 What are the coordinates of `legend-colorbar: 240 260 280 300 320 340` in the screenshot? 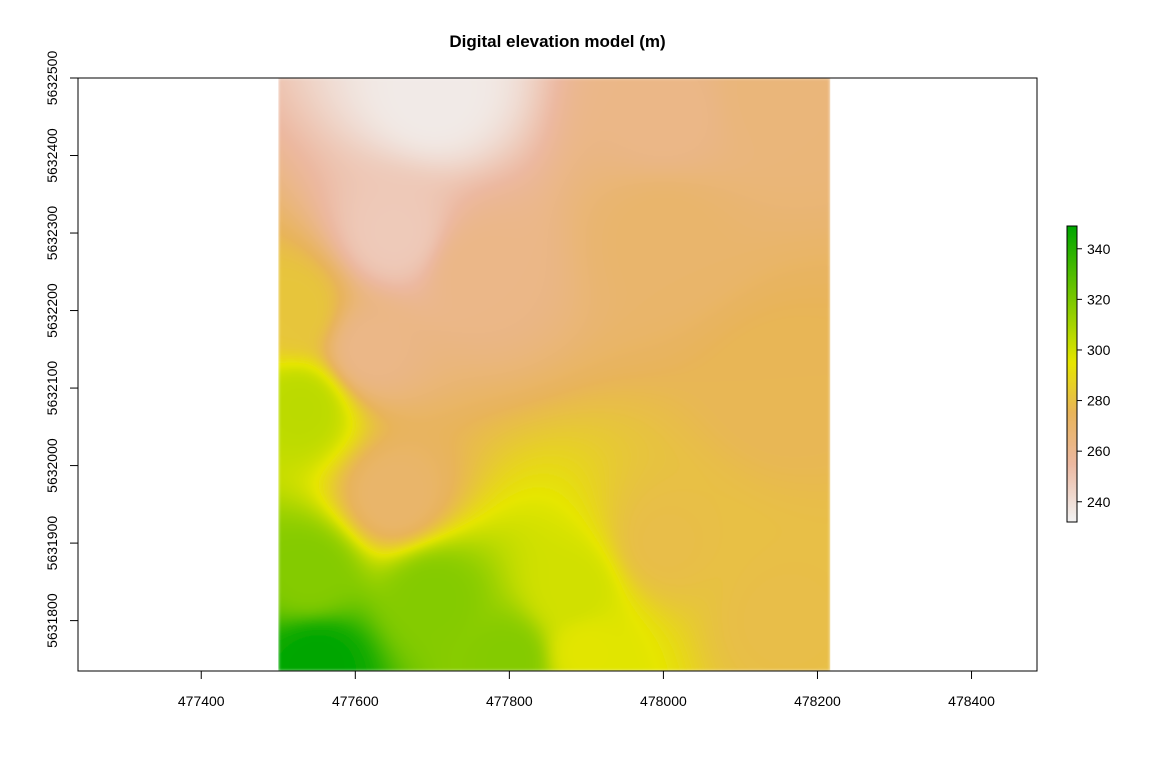 It's located at (1089, 374).